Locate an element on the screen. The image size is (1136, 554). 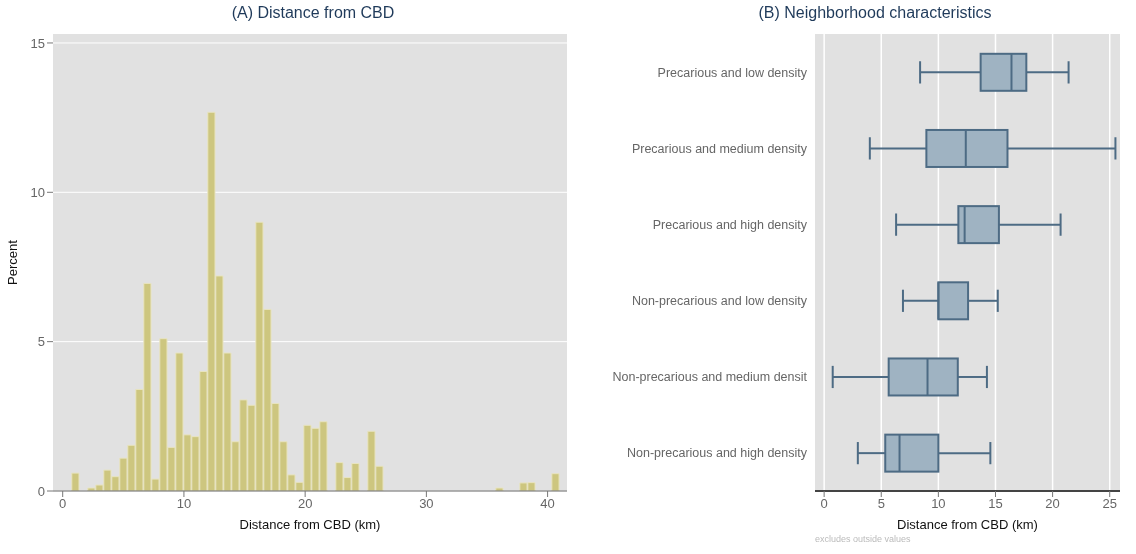
y-tick-label: 10 is located at coordinates (37, 192).